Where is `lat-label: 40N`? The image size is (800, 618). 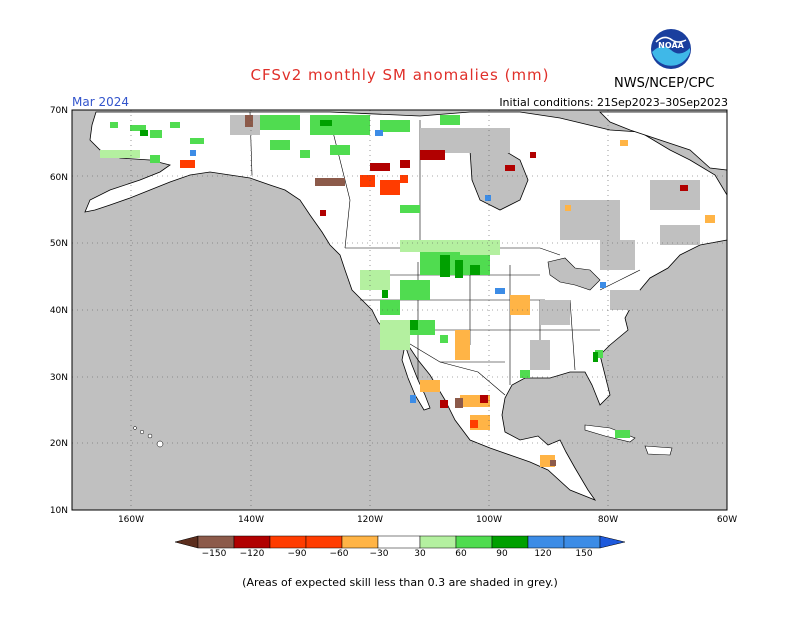 lat-label: 40N is located at coordinates (59, 311).